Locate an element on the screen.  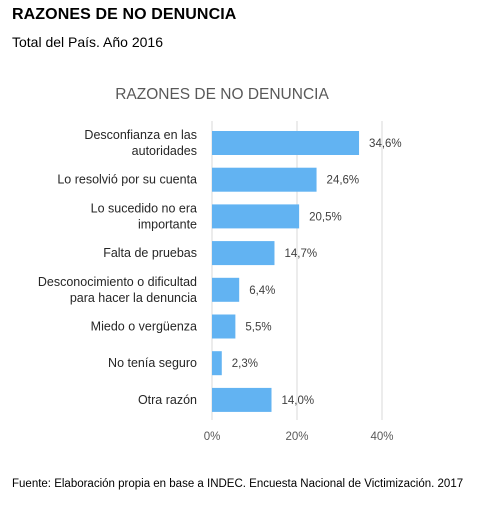
chart-title: RAZONES DE NO DENUNCIA is located at coordinates (222, 94).